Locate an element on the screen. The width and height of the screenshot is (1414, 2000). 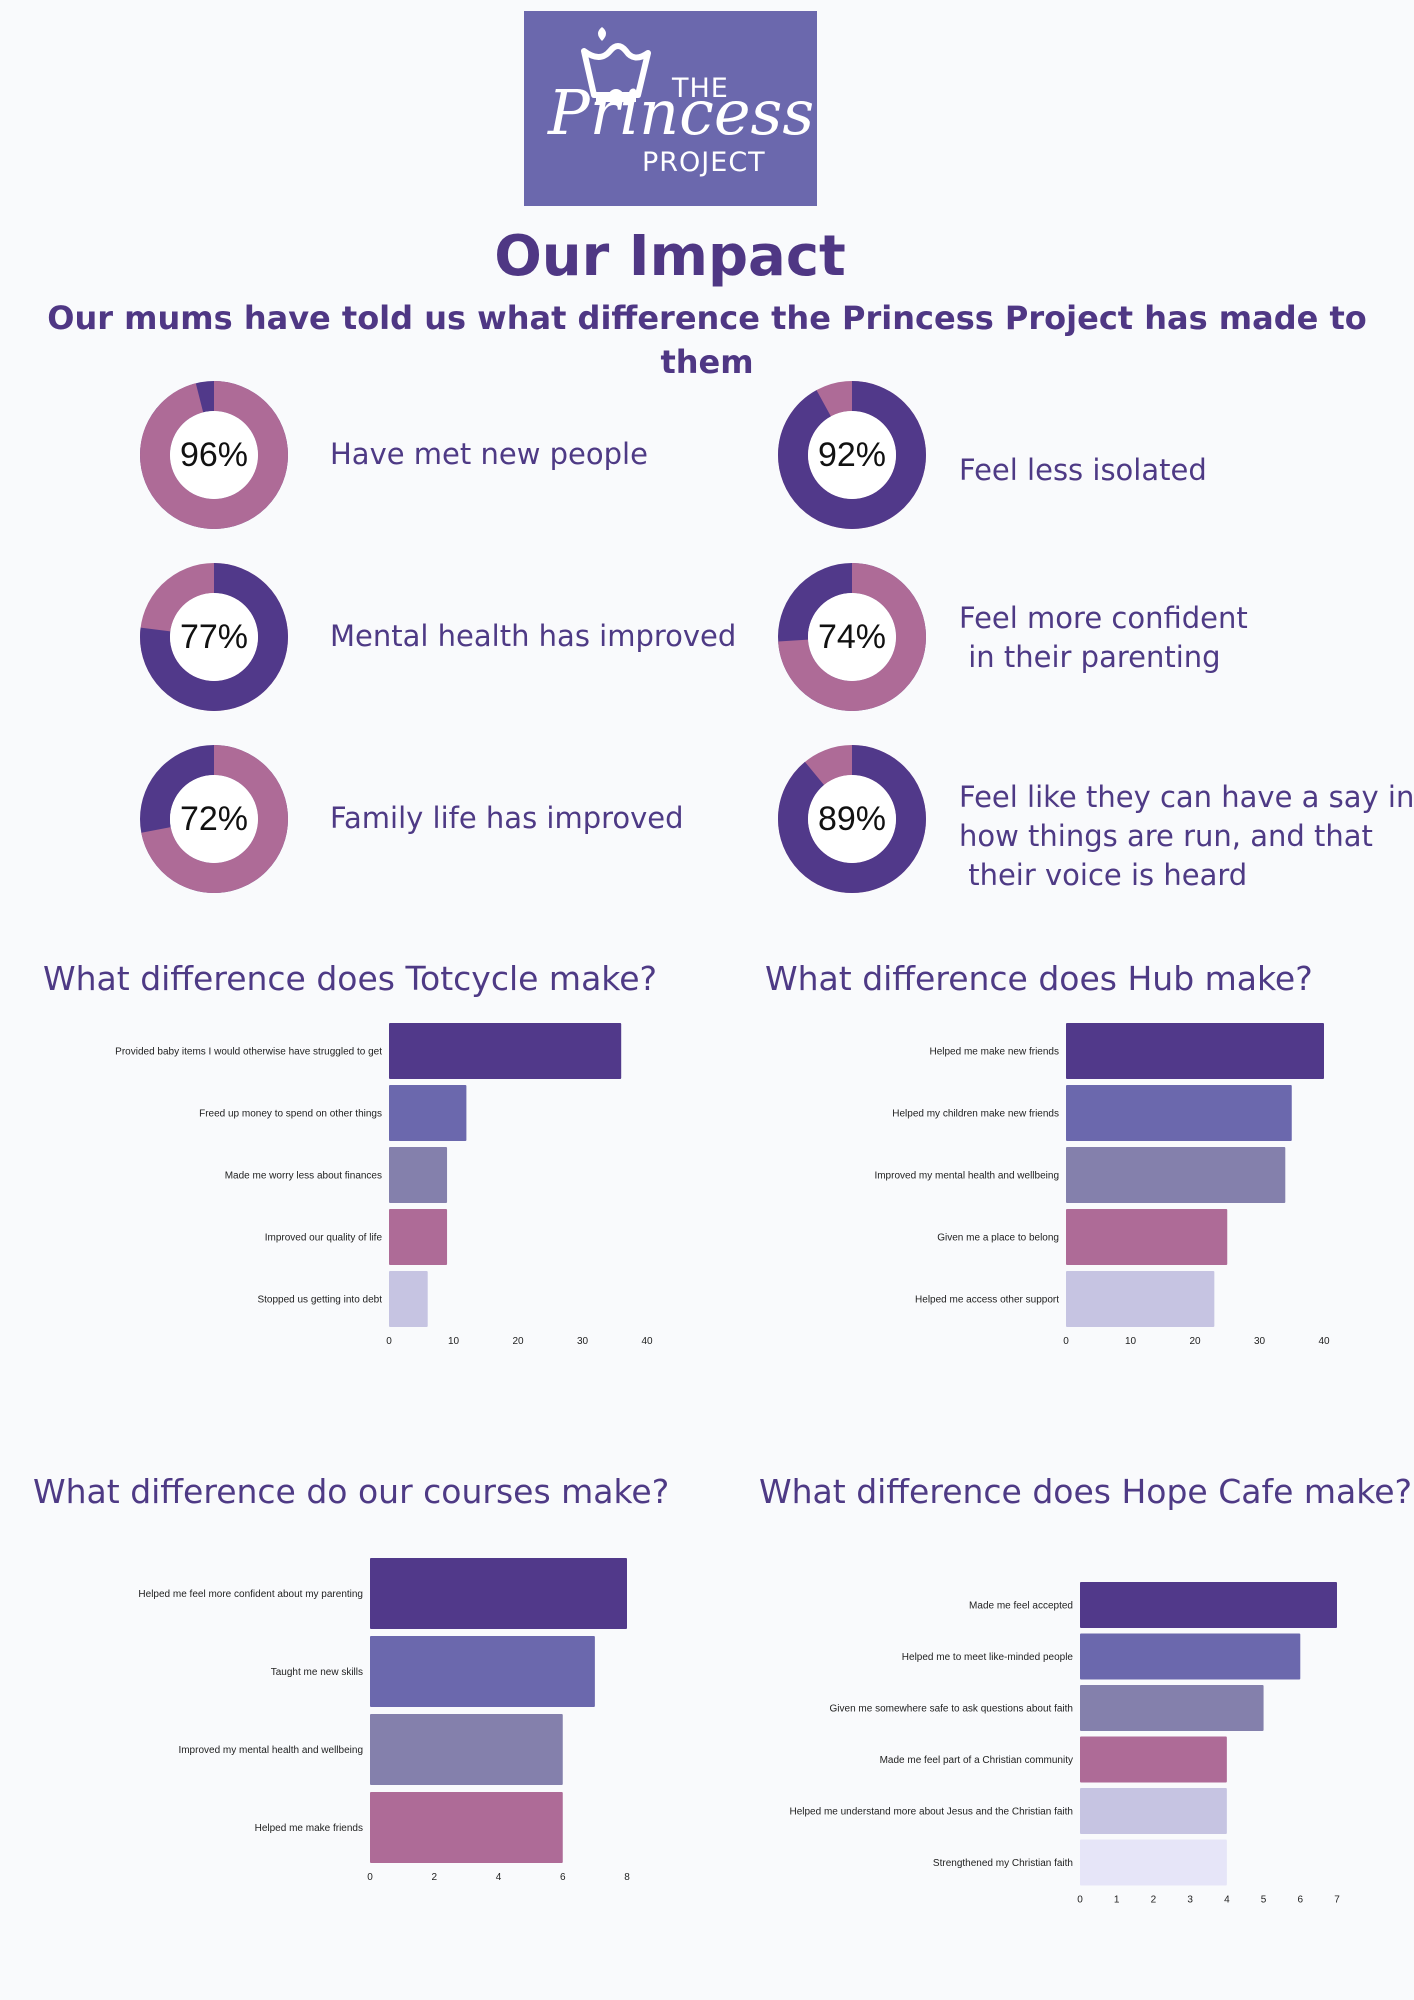
stat-label: Feel more confident in their parenting is located at coordinates (1103, 637).